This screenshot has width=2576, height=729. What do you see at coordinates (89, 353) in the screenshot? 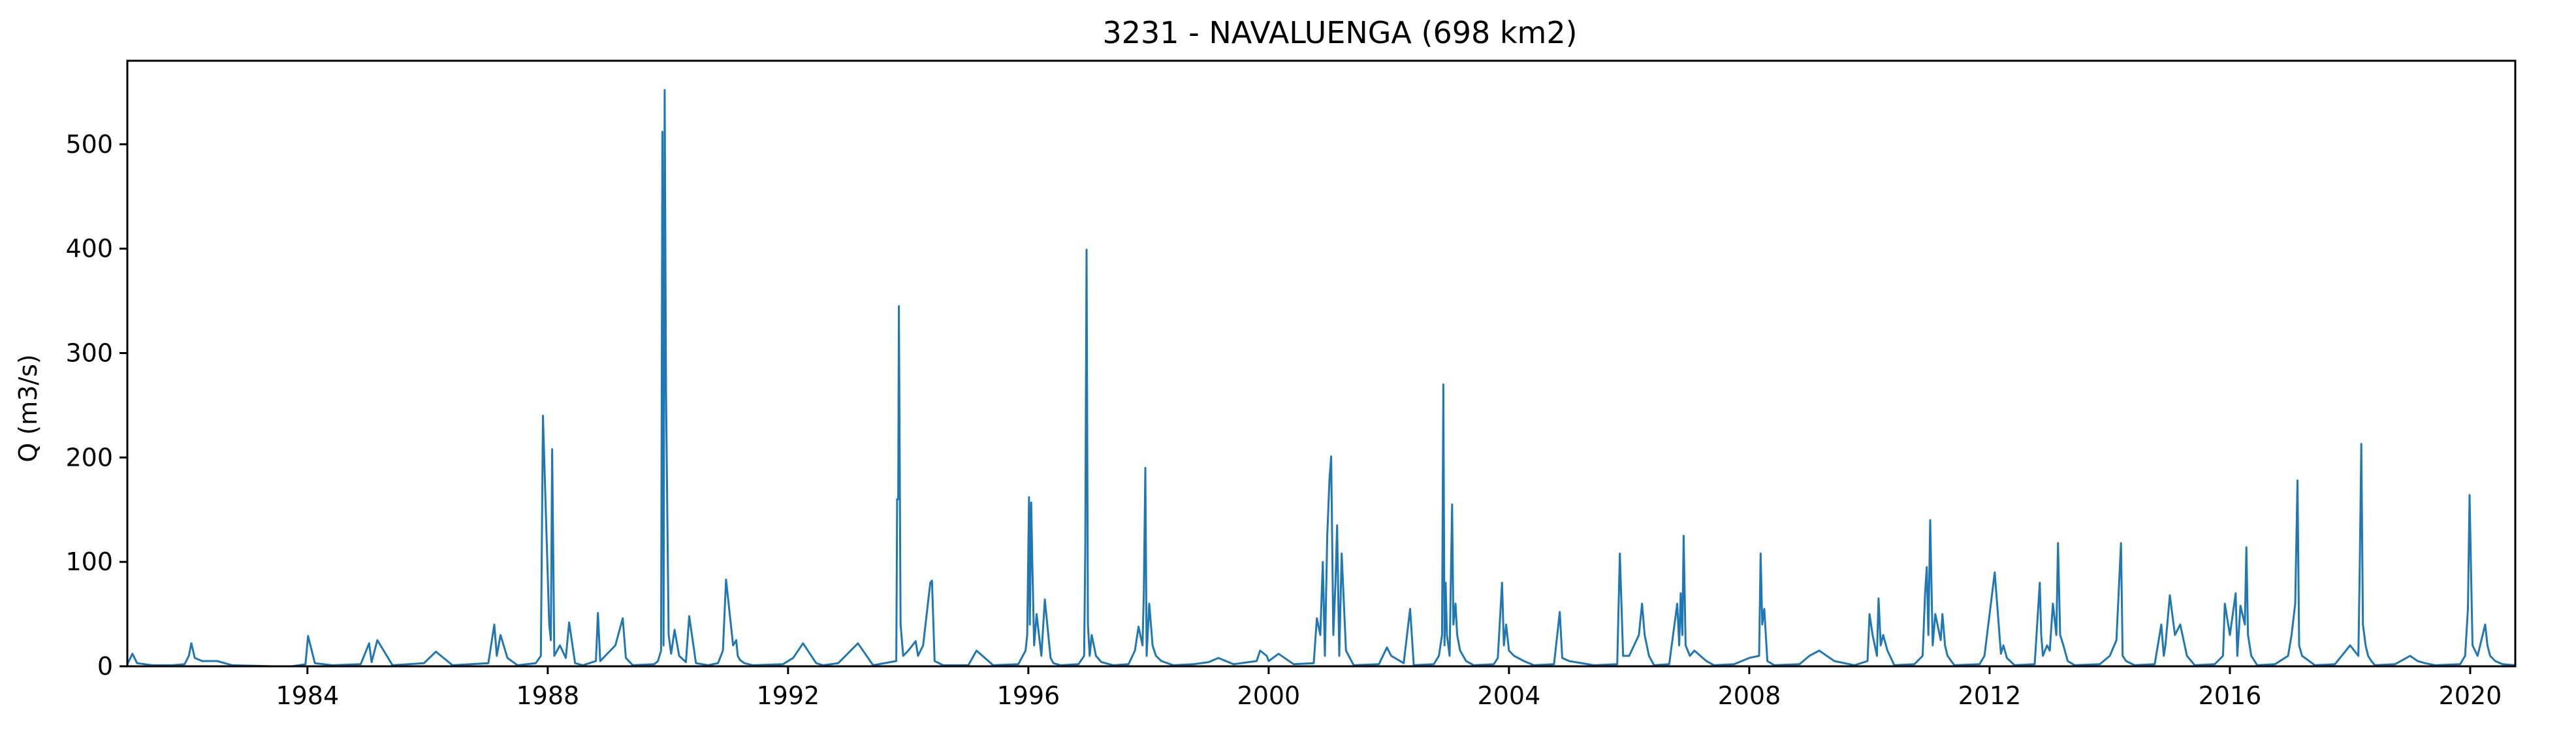
I see `y-tick-label: 300` at bounding box center [89, 353].